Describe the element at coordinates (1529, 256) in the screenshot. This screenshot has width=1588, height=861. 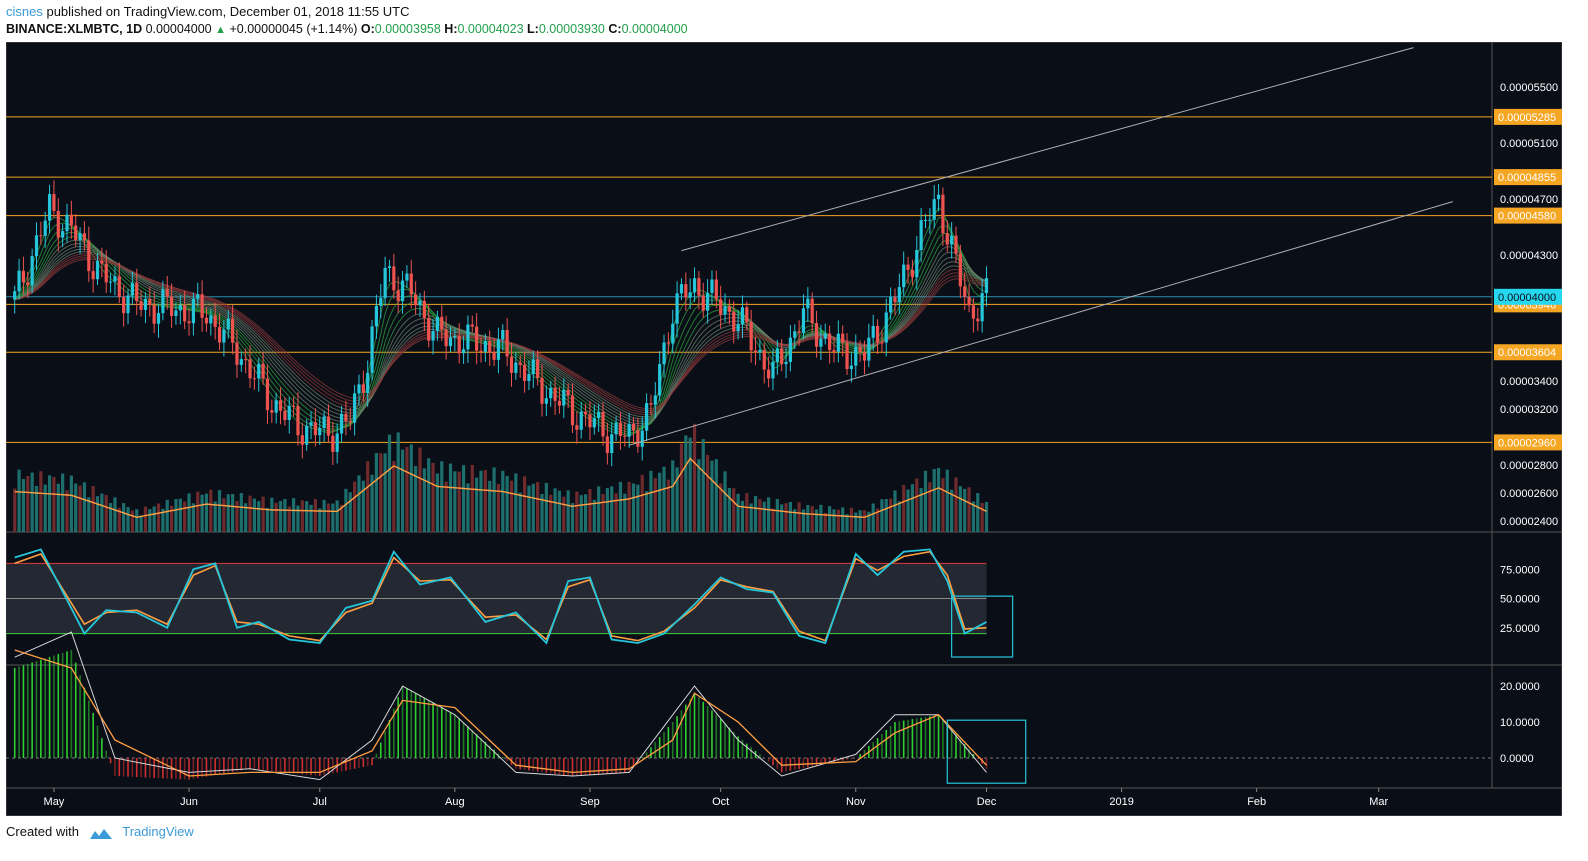
I see `price-tick-label: 0.00004300` at that location.